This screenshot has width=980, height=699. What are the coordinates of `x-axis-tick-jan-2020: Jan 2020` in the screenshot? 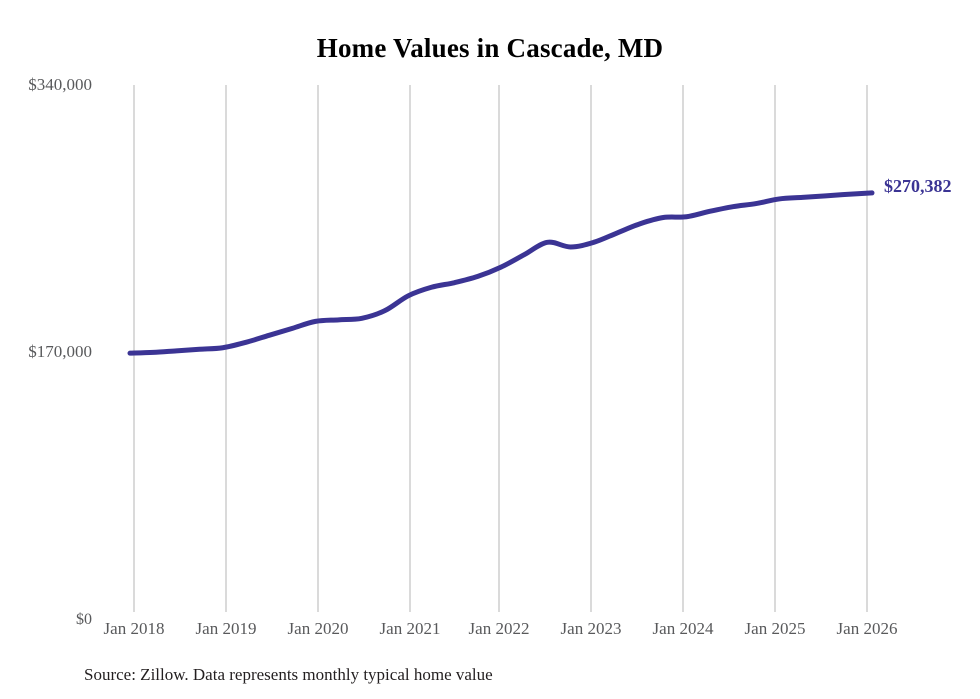 It's located at (318, 628).